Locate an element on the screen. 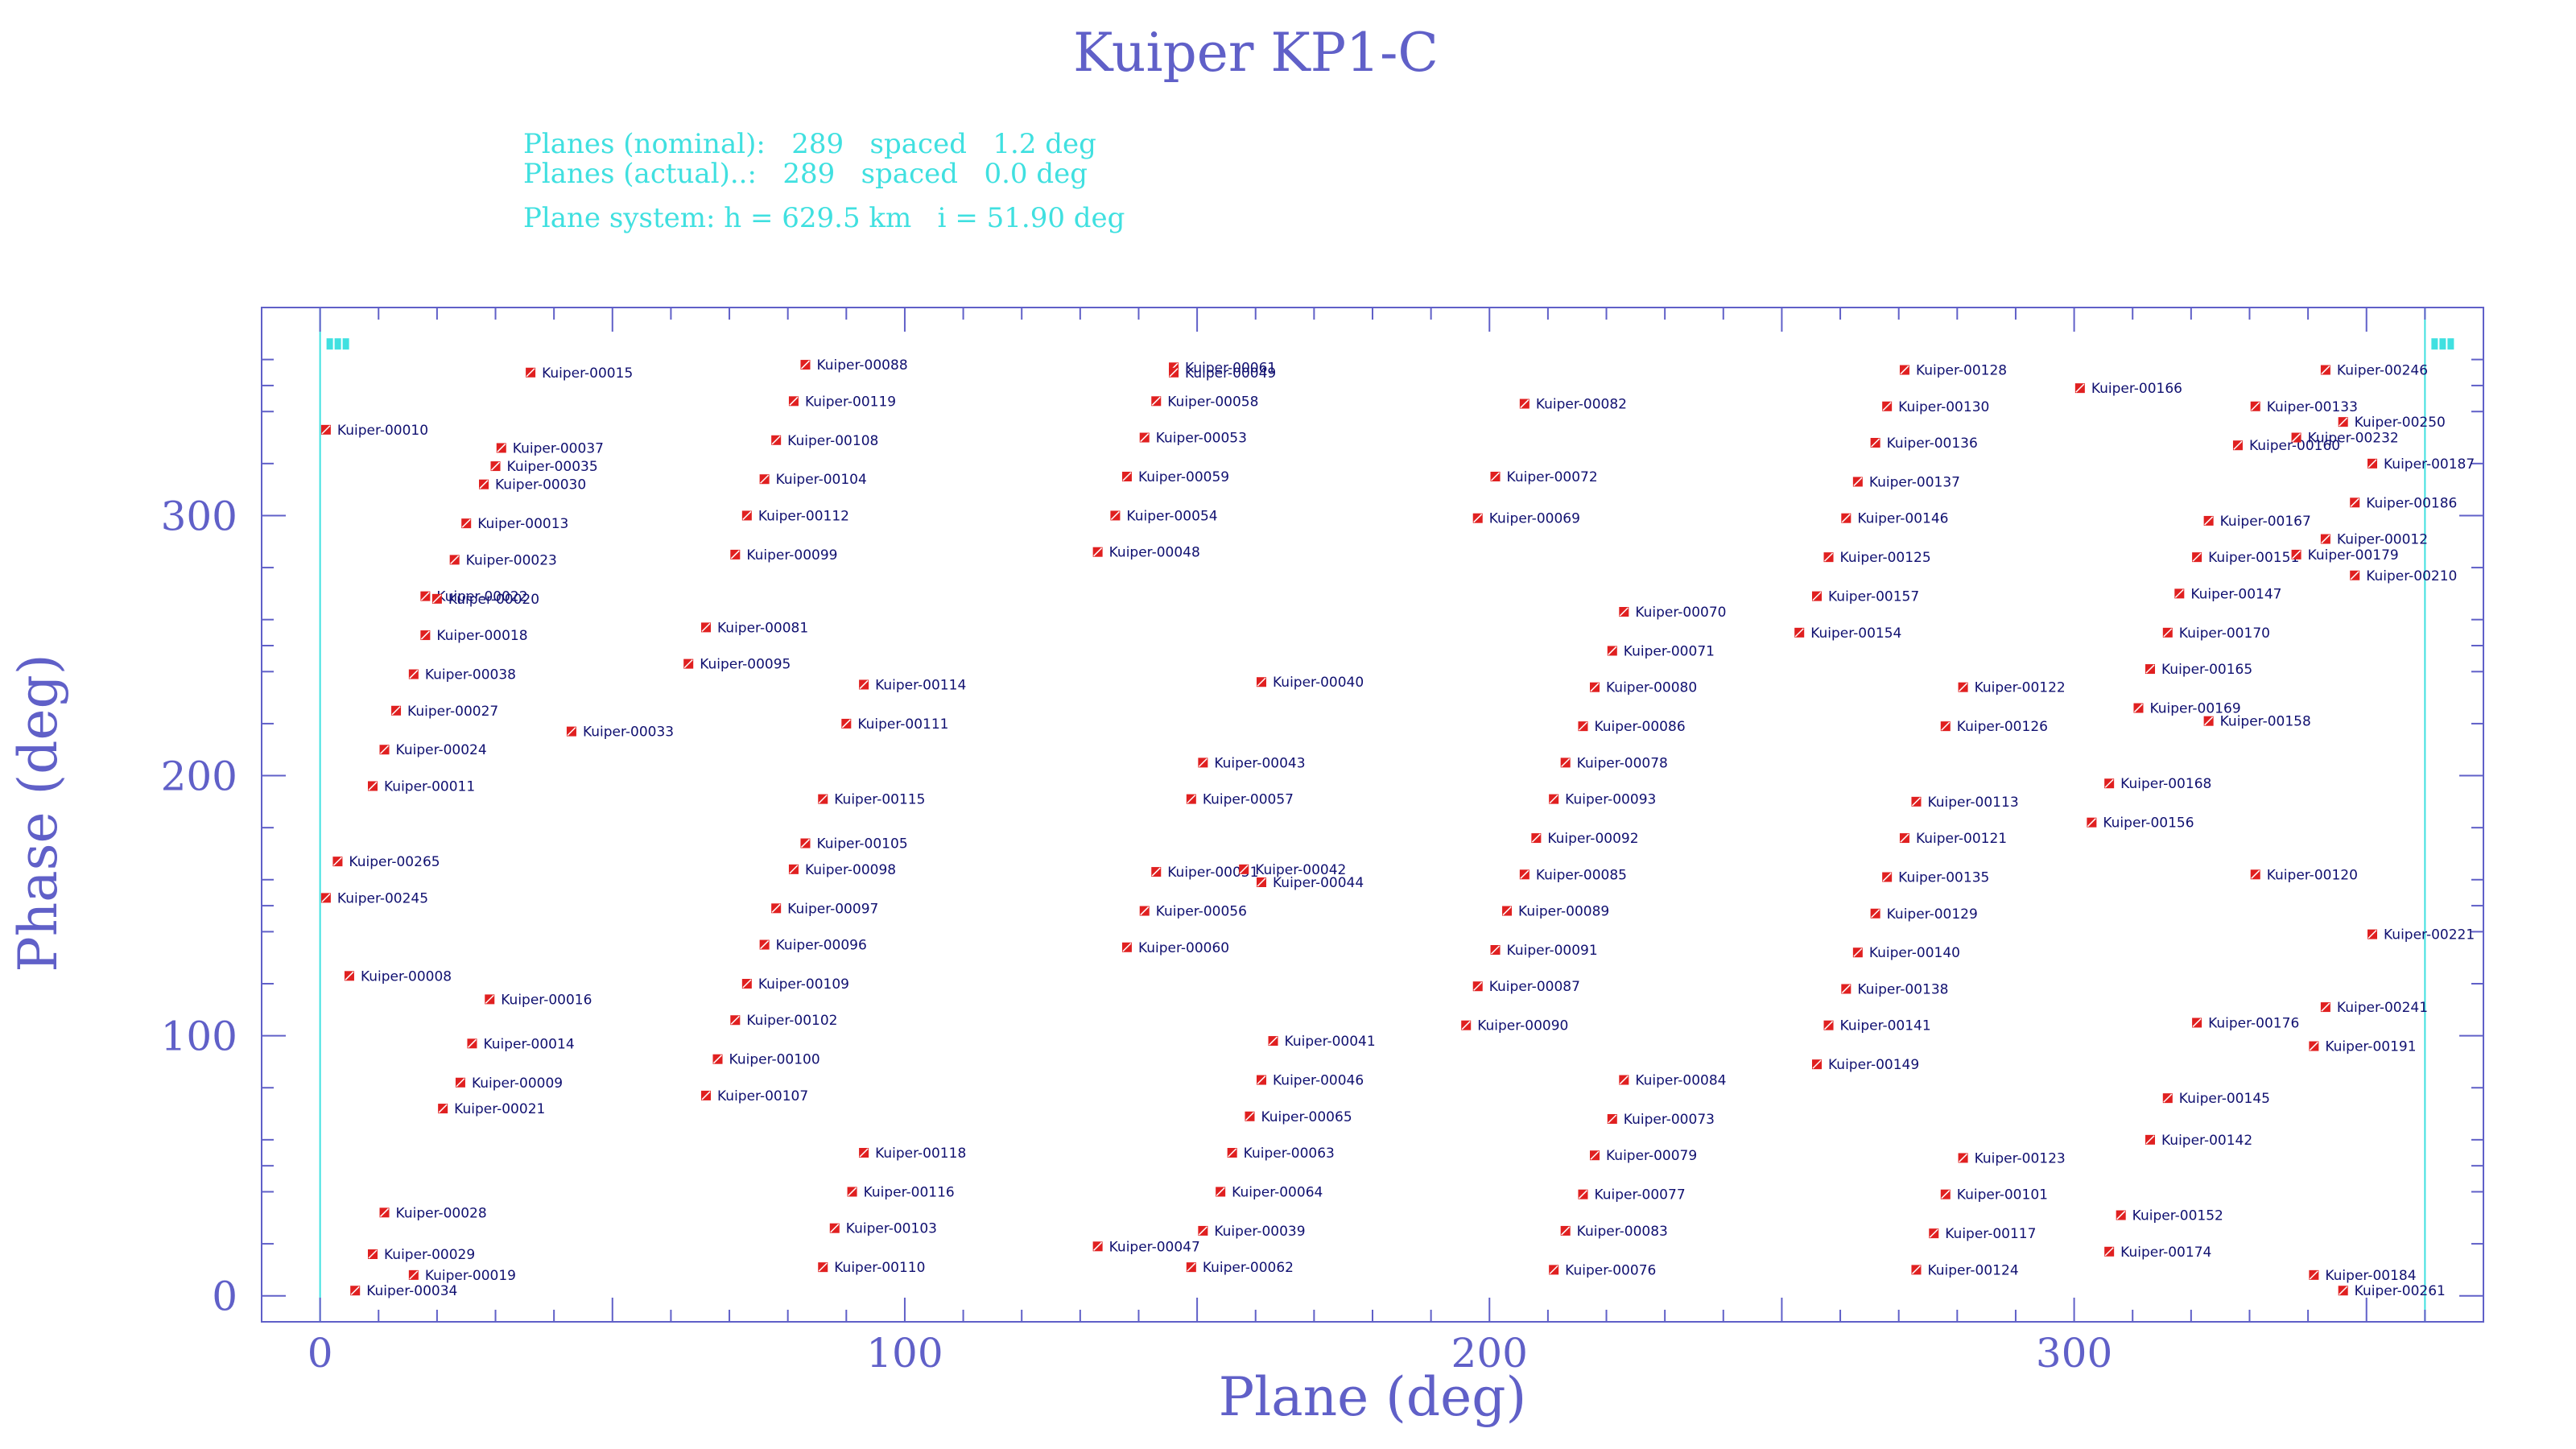 The width and height of the screenshot is (2576, 1449). y-tick-label: 0 is located at coordinates (224, 1297).